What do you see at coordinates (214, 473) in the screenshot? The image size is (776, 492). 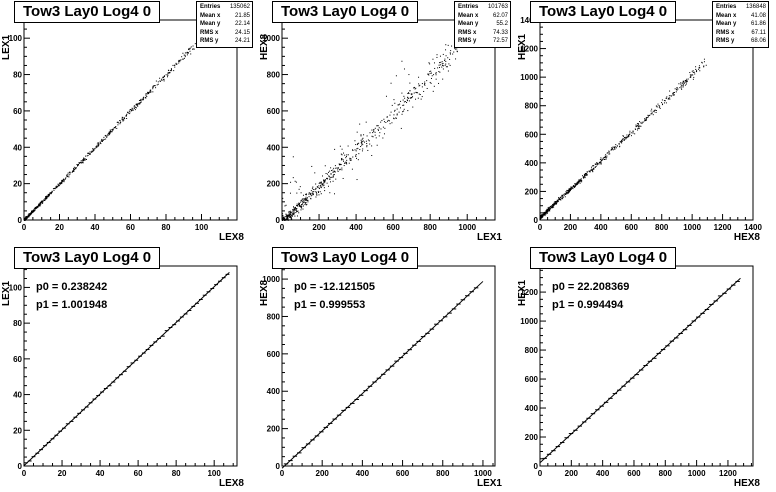 I see `x-tick-label: 100` at bounding box center [214, 473].